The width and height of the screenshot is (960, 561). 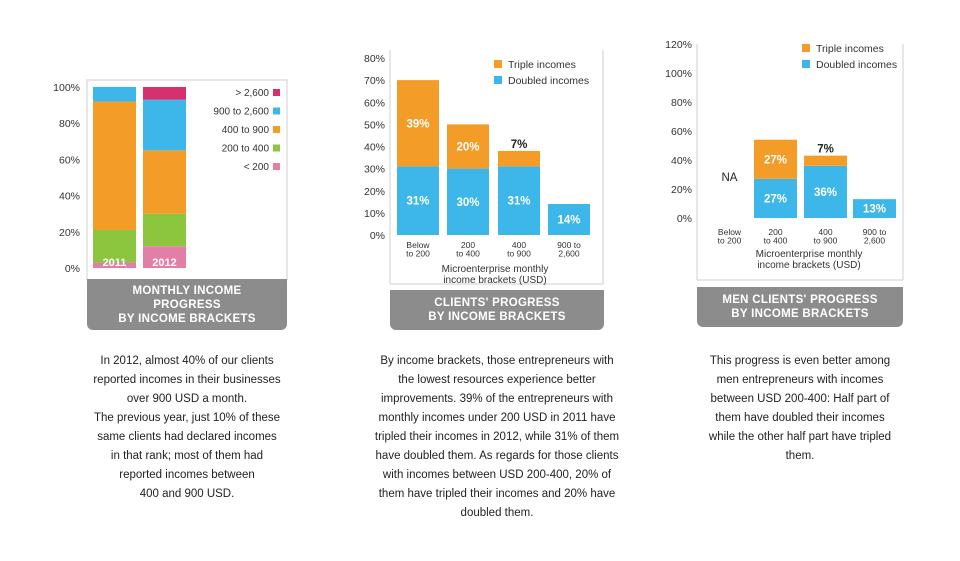 What do you see at coordinates (374, 81) in the screenshot?
I see `y-tick-label: 70%` at bounding box center [374, 81].